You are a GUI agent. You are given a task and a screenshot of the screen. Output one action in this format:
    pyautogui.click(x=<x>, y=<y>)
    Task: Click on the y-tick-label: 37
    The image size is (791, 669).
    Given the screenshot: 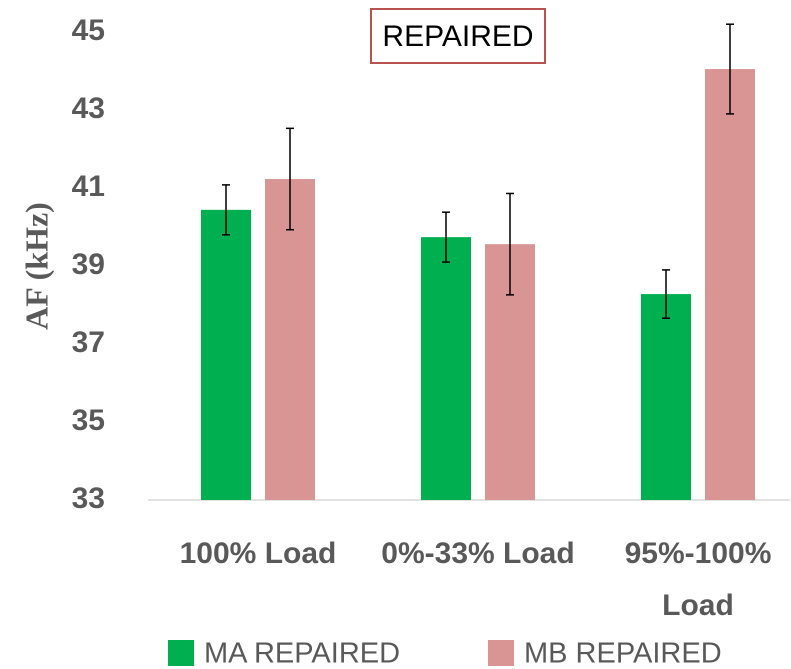 What is the action you would take?
    pyautogui.click(x=88, y=342)
    